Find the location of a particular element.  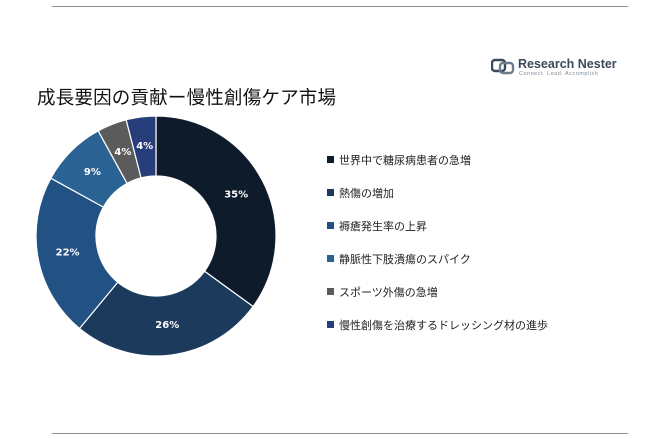

legend-item: 熱傷の増加 is located at coordinates (437, 192).